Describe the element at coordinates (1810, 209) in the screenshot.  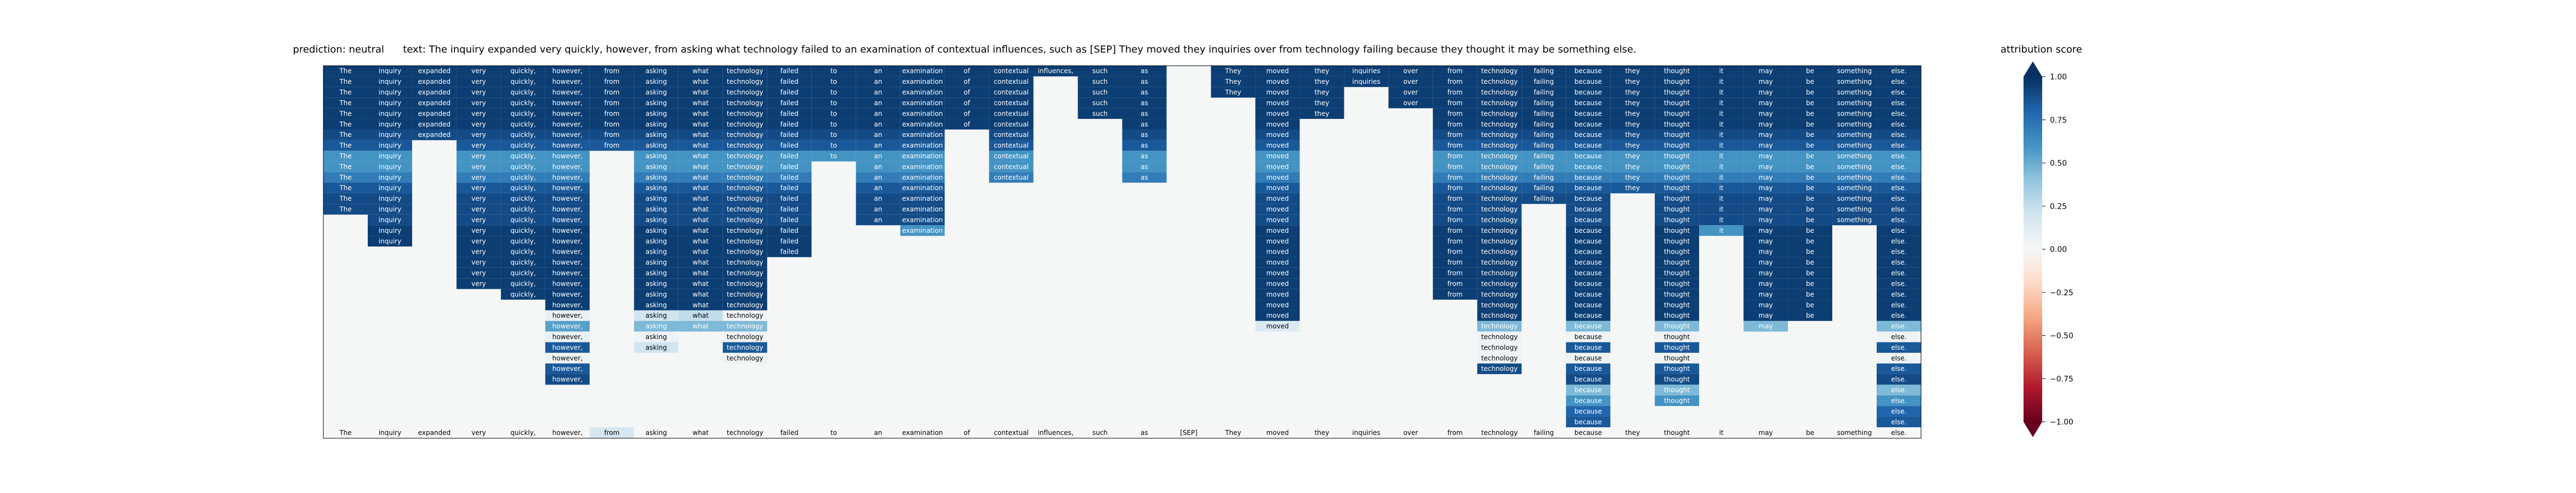
I see `cell-label: be` at that location.